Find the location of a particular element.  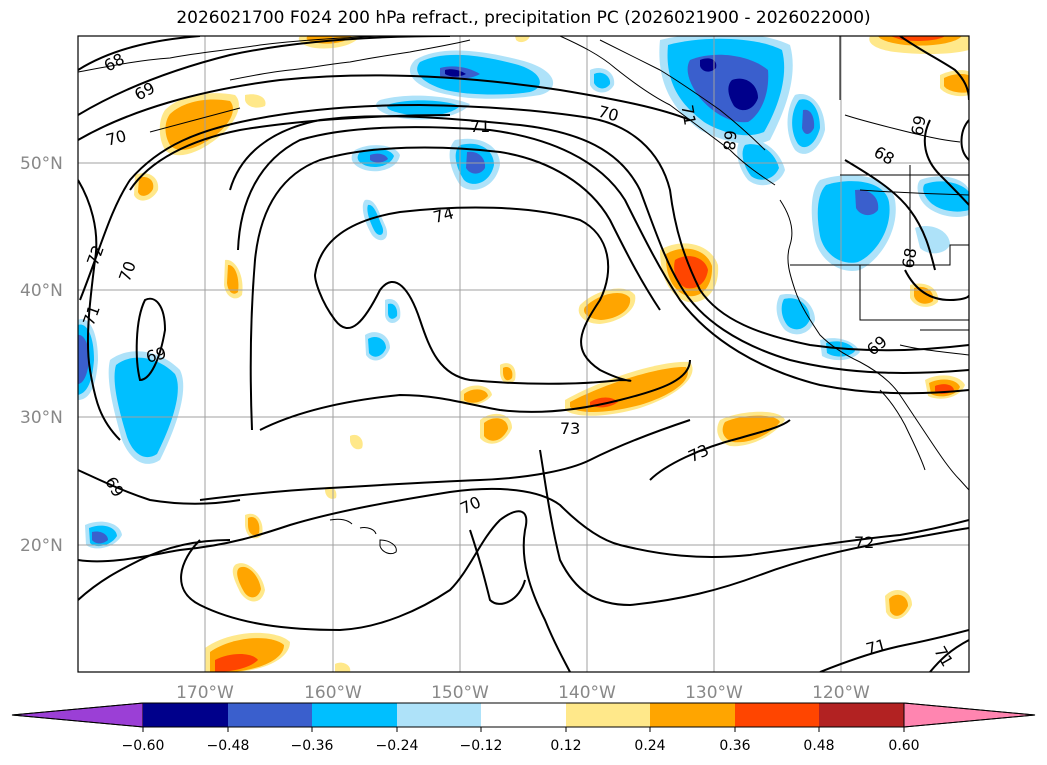

colorbar-tick-label: −0.60 is located at coordinates (143, 746).